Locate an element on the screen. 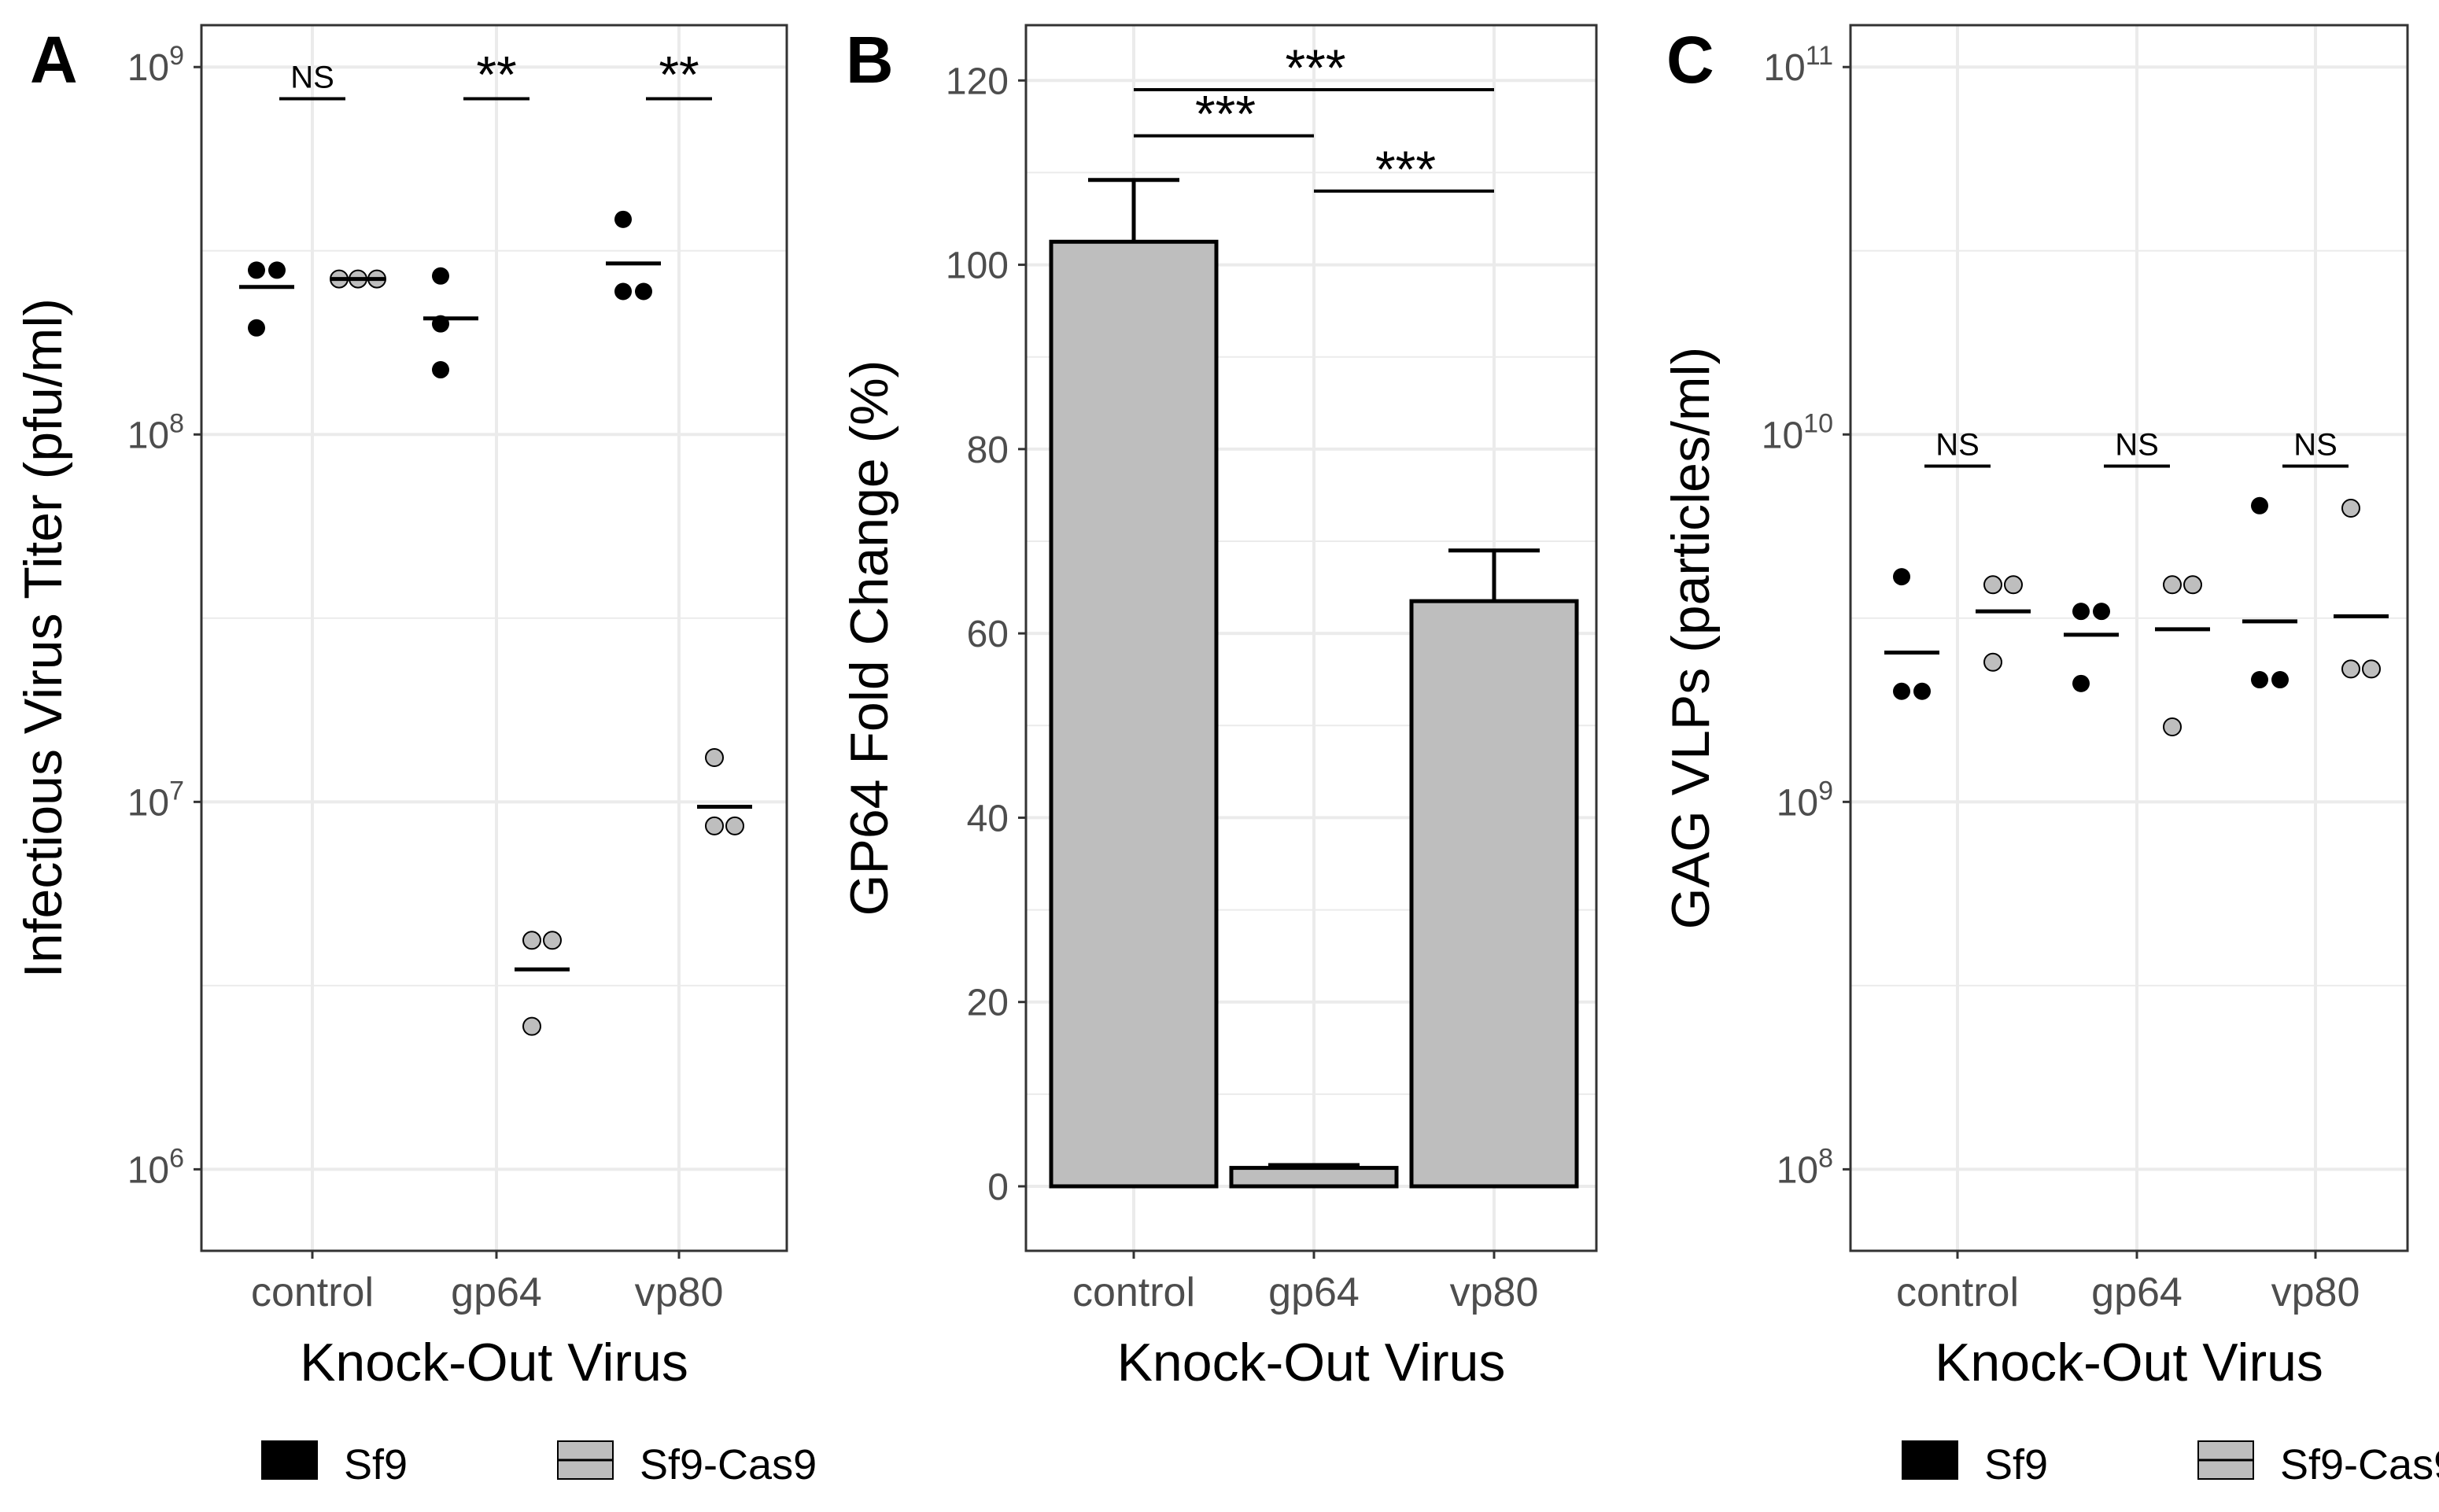  y-axis-title: Infectious Virus Titer (pfu/ml) is located at coordinates (43, 638).